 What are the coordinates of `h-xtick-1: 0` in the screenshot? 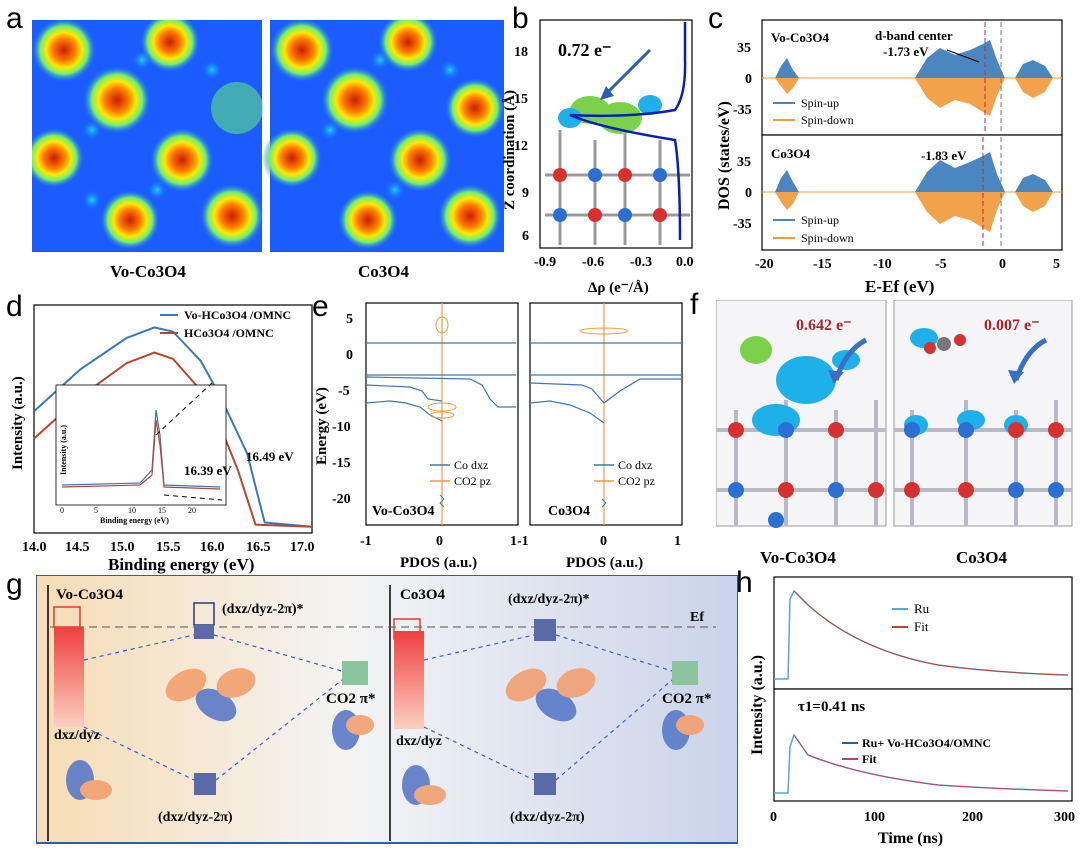 It's located at (773, 817).